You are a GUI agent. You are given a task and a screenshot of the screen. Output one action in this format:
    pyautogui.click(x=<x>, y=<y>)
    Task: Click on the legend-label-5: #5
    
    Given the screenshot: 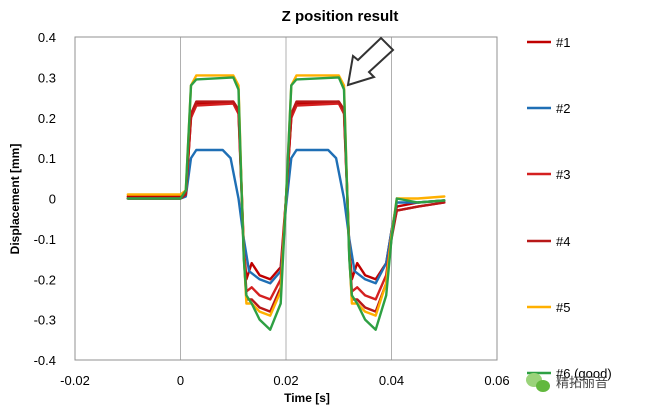 What is the action you would take?
    pyautogui.click(x=563, y=307)
    